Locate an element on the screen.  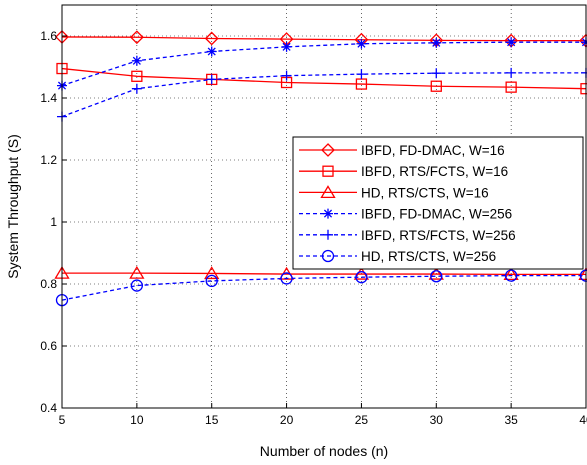
y-tick-label: 0.6 is located at coordinates (48, 346).